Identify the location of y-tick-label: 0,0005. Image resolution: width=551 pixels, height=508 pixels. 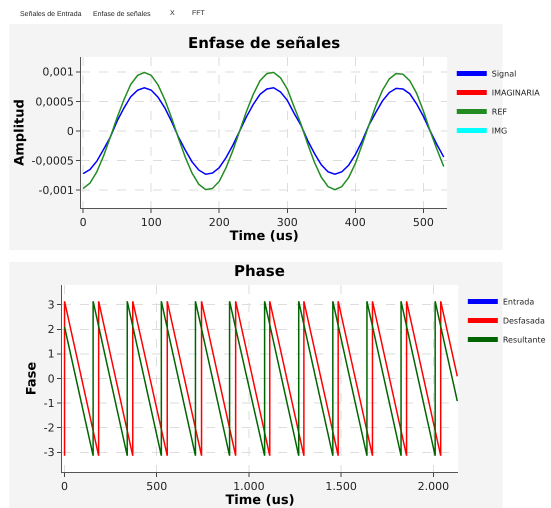
(54, 101).